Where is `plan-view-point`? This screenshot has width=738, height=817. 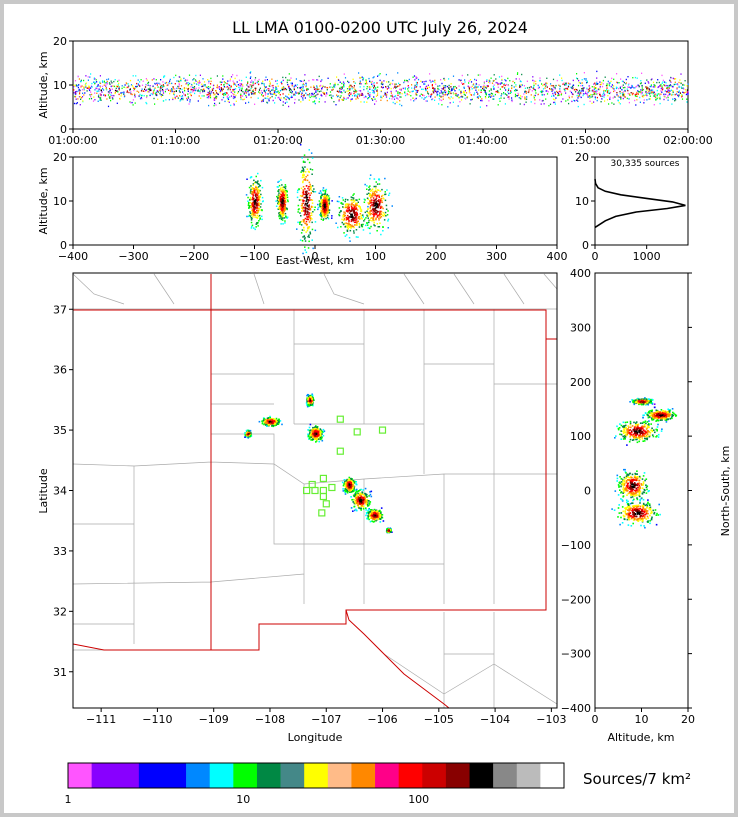
plan-view-point is located at coordinates (318, 429).